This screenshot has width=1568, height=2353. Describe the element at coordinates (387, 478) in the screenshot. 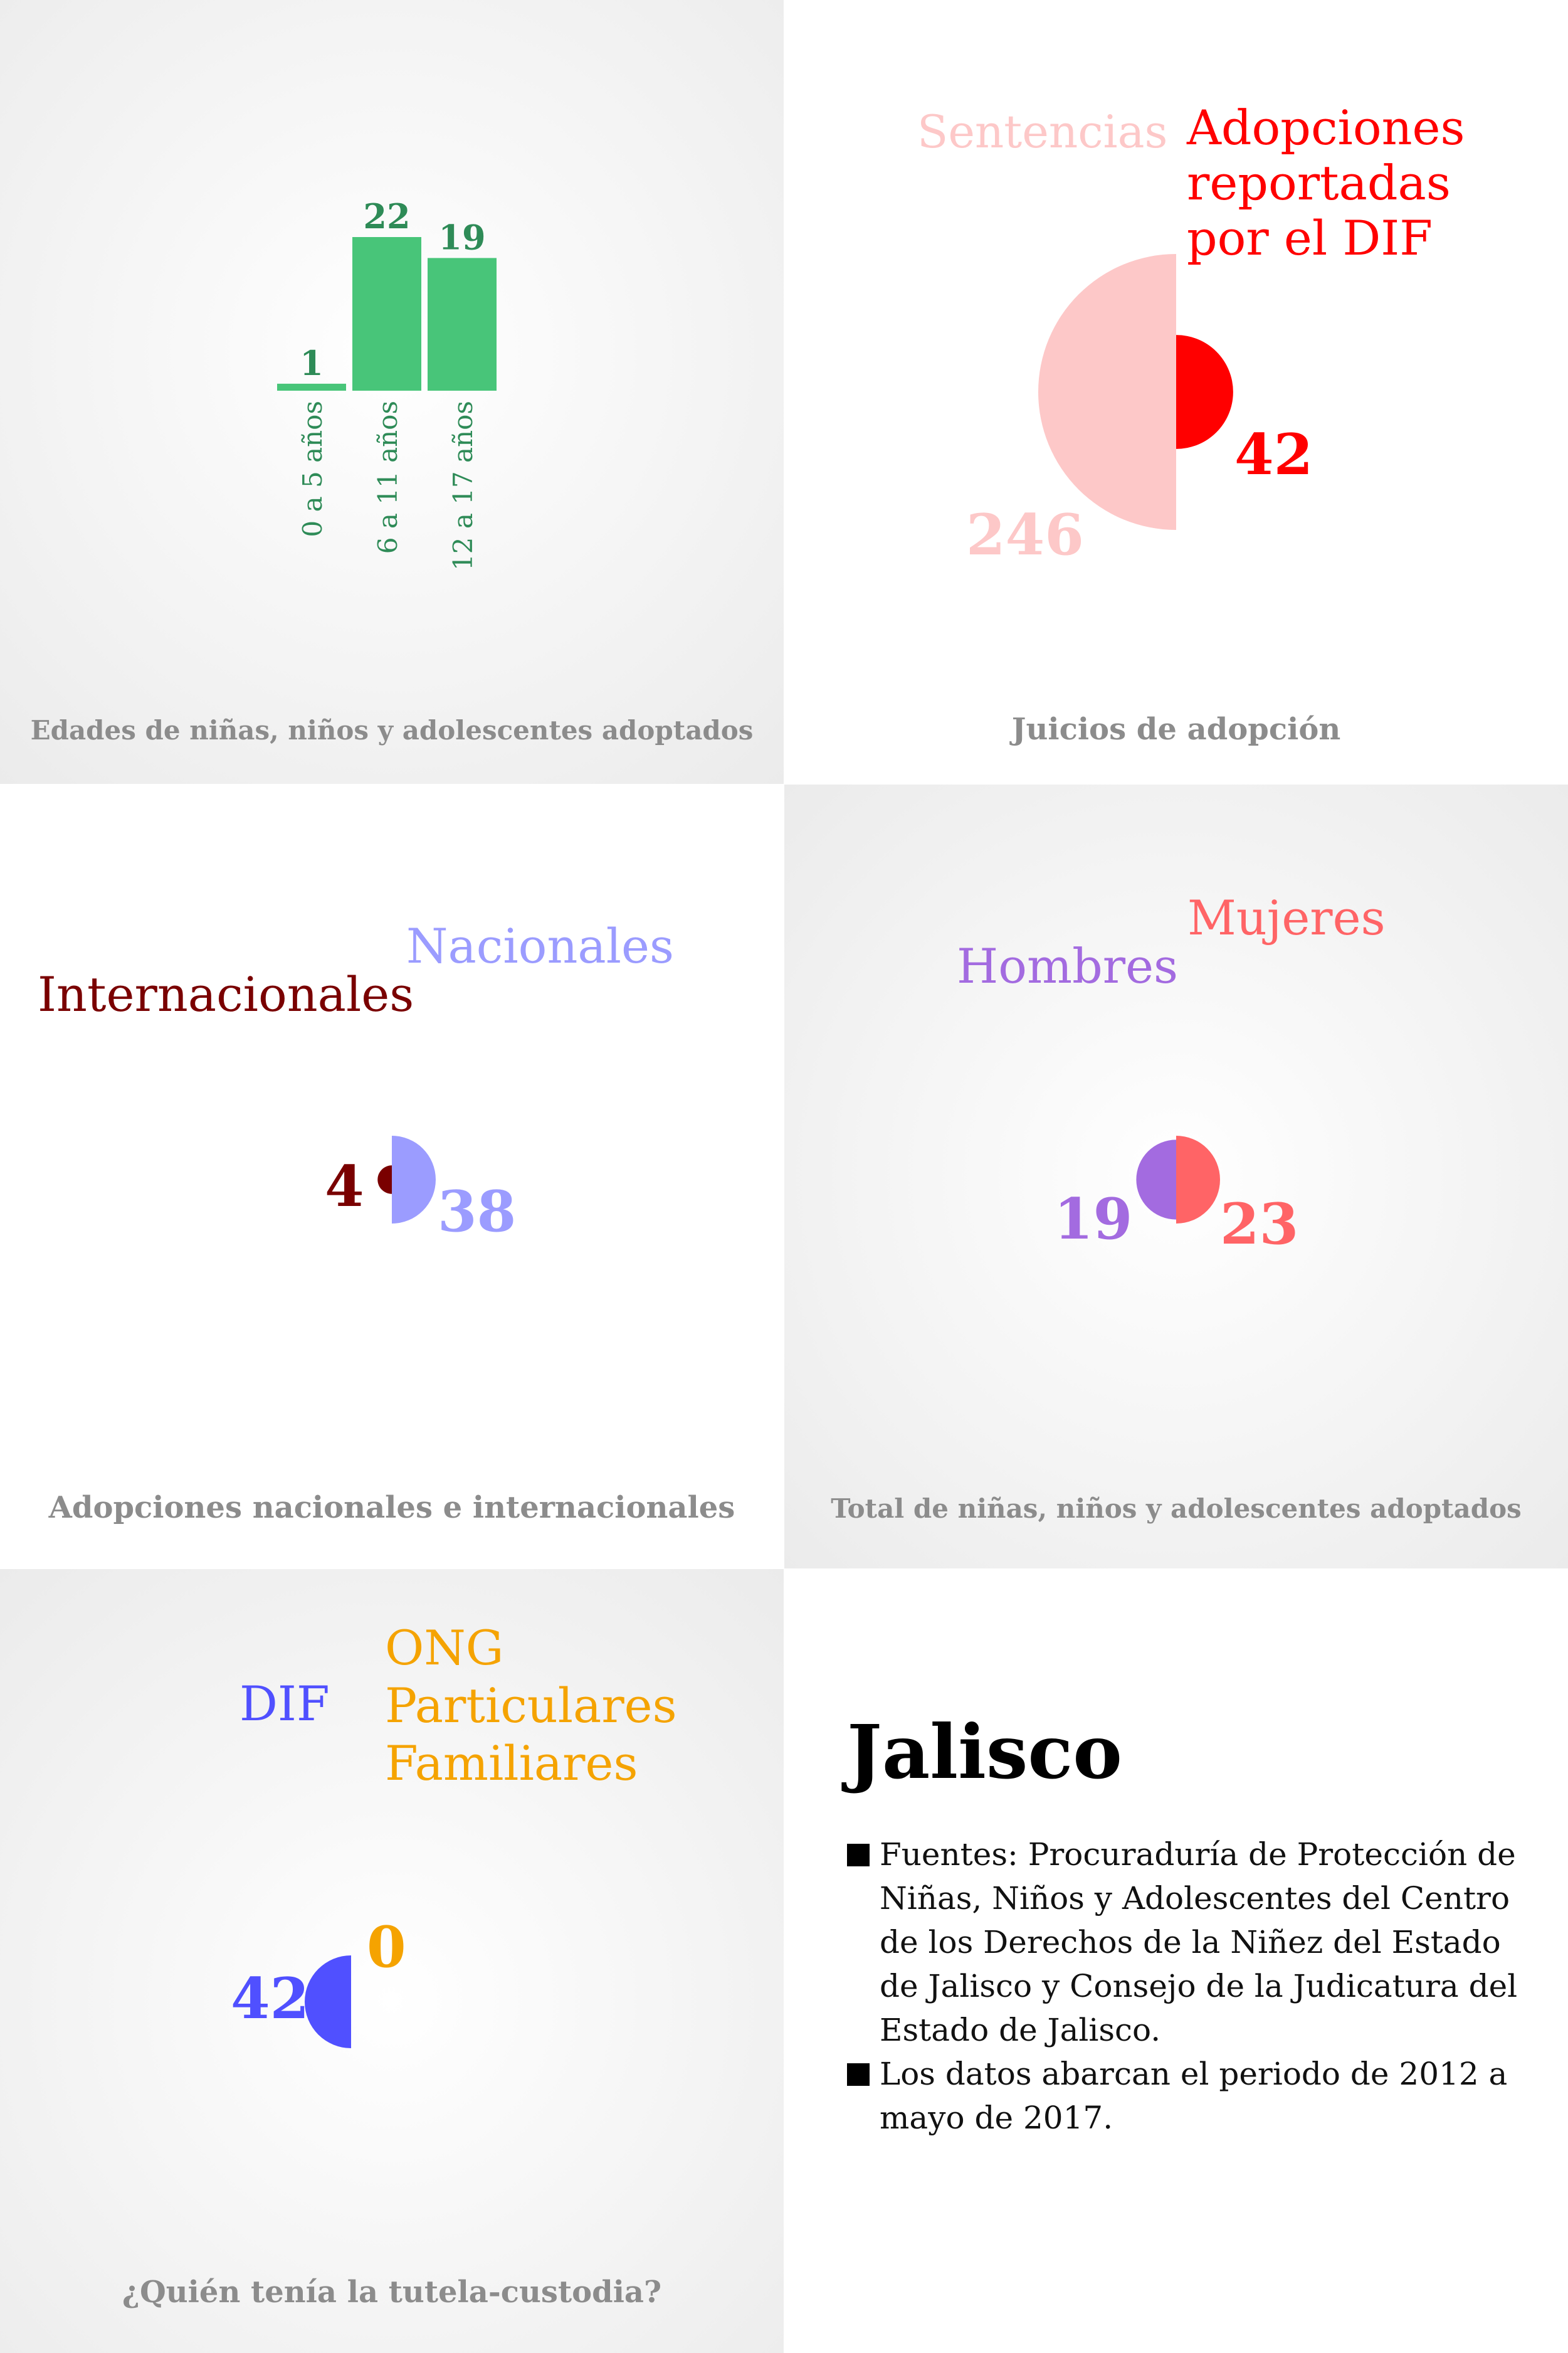

I see `age-category-label: 6 a 11 años` at that location.